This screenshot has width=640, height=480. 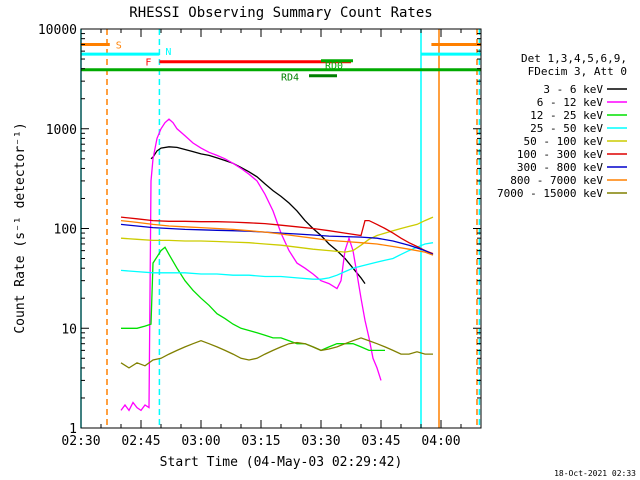 What do you see at coordinates (577, 71) in the screenshot?
I see `legend-header: FDecim 3, Att 0` at bounding box center [577, 71].